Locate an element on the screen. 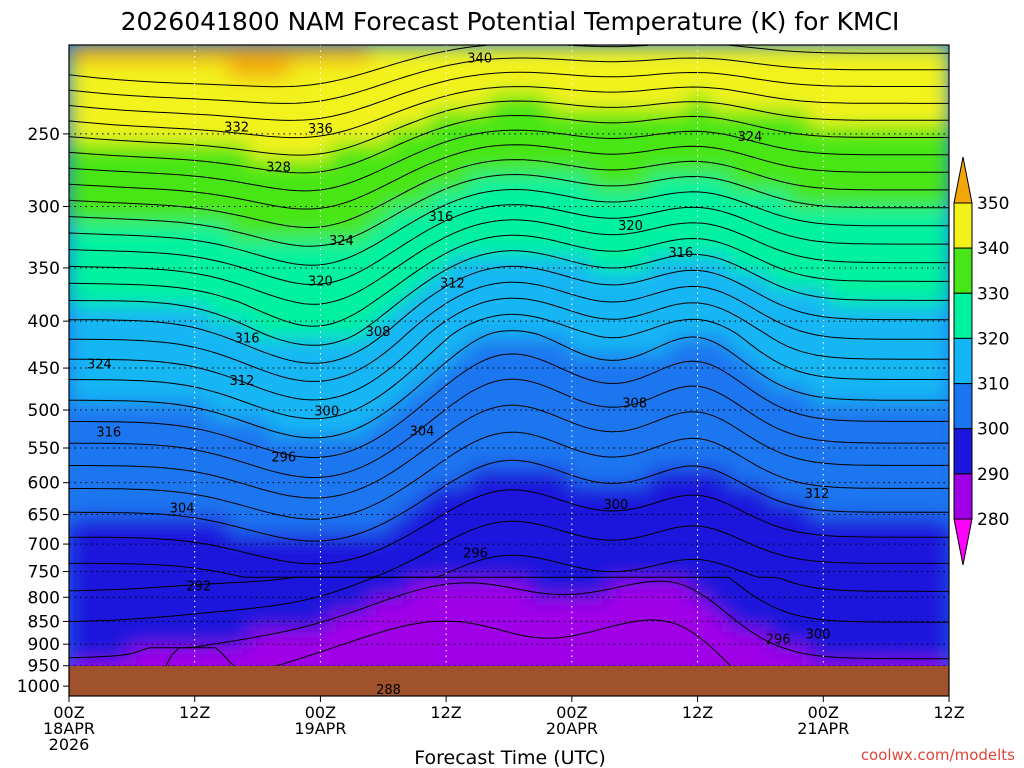 The width and height of the screenshot is (1024, 768). contour-label: 332 is located at coordinates (236, 128).